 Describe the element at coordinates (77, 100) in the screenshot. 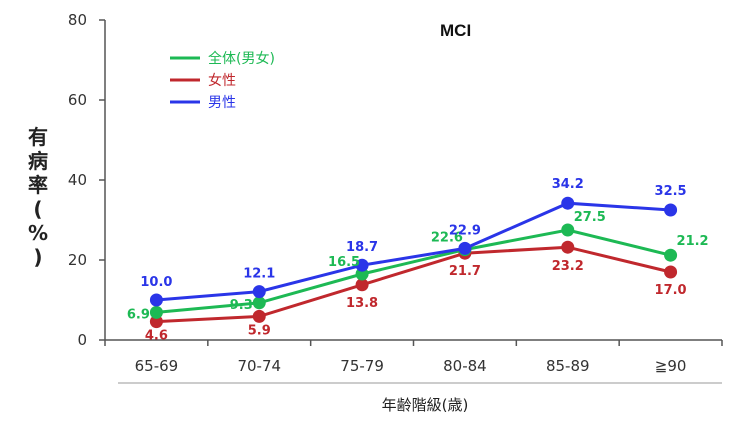

I see `y-tick-label: 60` at that location.